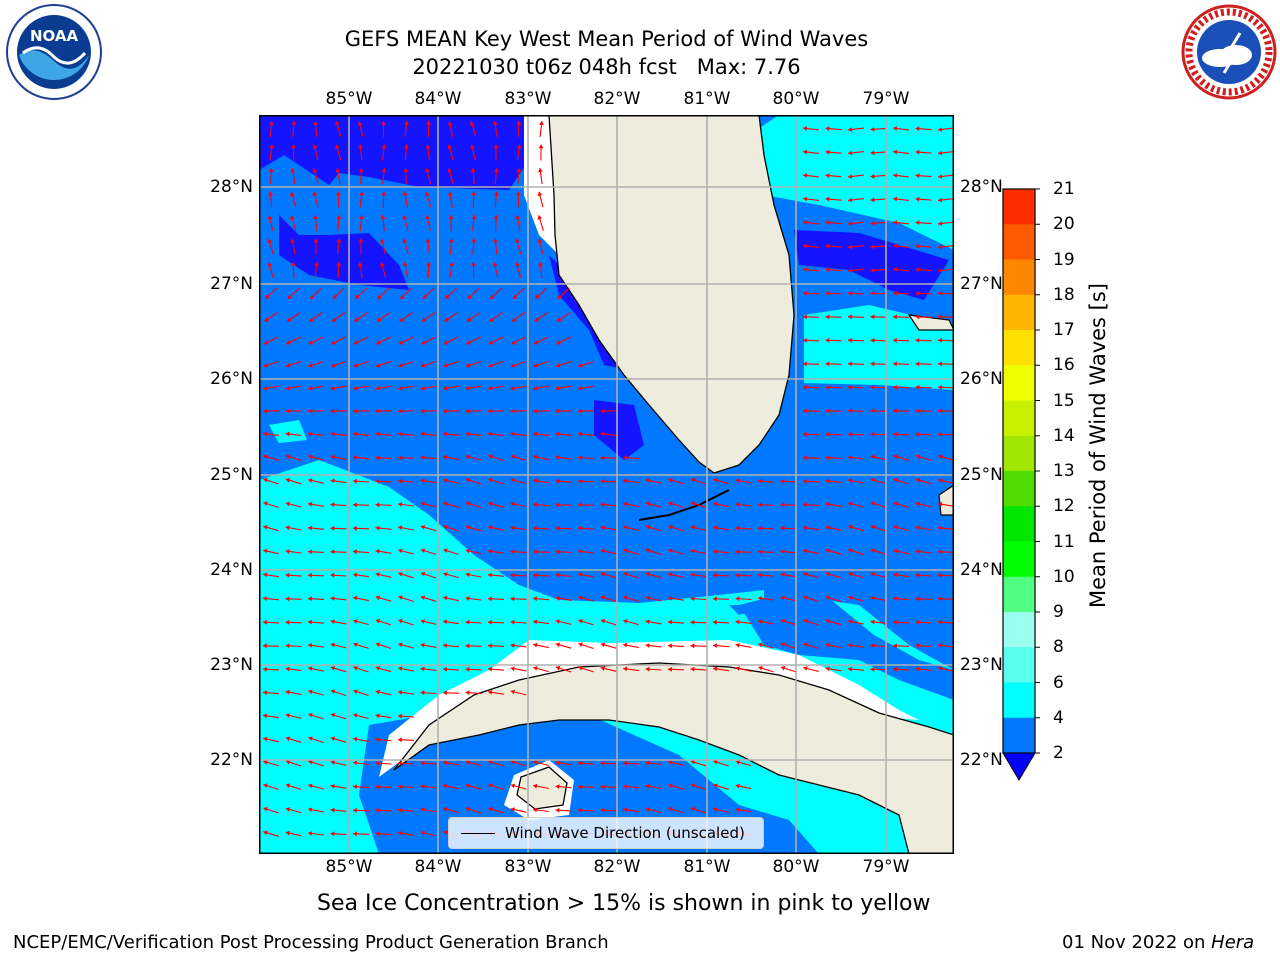 Image resolution: width=1280 pixels, height=960 pixels. I want to click on footer-machine: Hera, so click(1233, 942).